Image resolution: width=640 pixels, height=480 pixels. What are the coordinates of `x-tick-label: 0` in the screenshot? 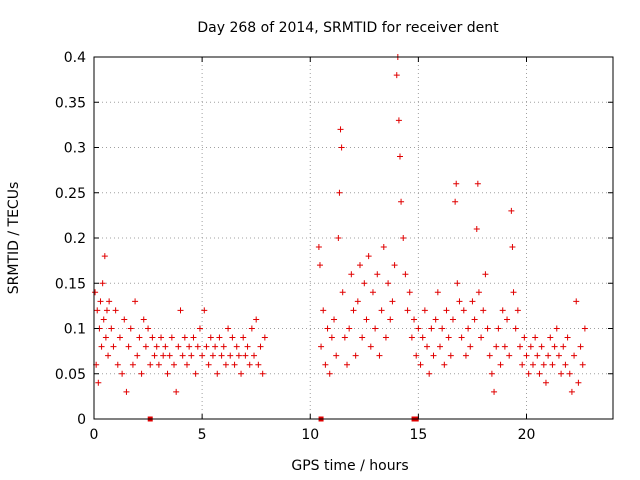 It's located at (94, 435).